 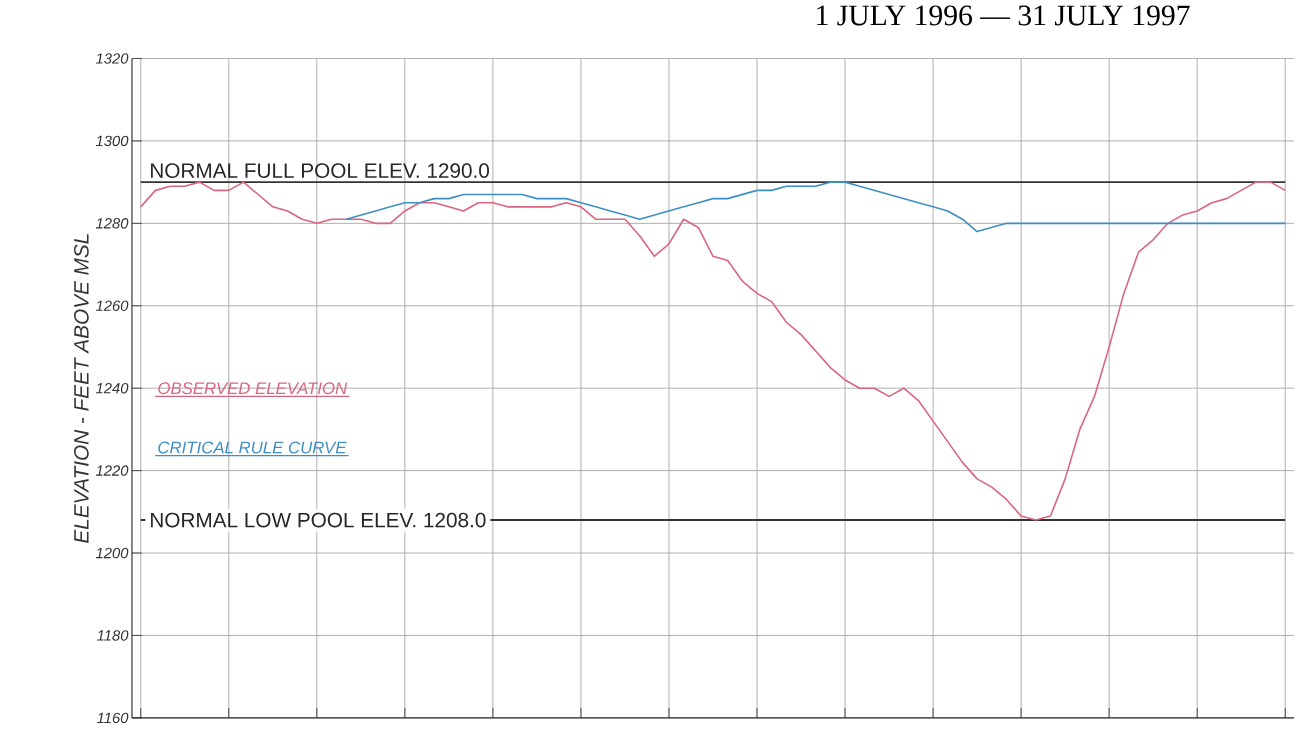 What do you see at coordinates (320, 171) in the screenshot?
I see `ref-line-label: NORMAL FULL POOL ELEV. 1290.0` at bounding box center [320, 171].